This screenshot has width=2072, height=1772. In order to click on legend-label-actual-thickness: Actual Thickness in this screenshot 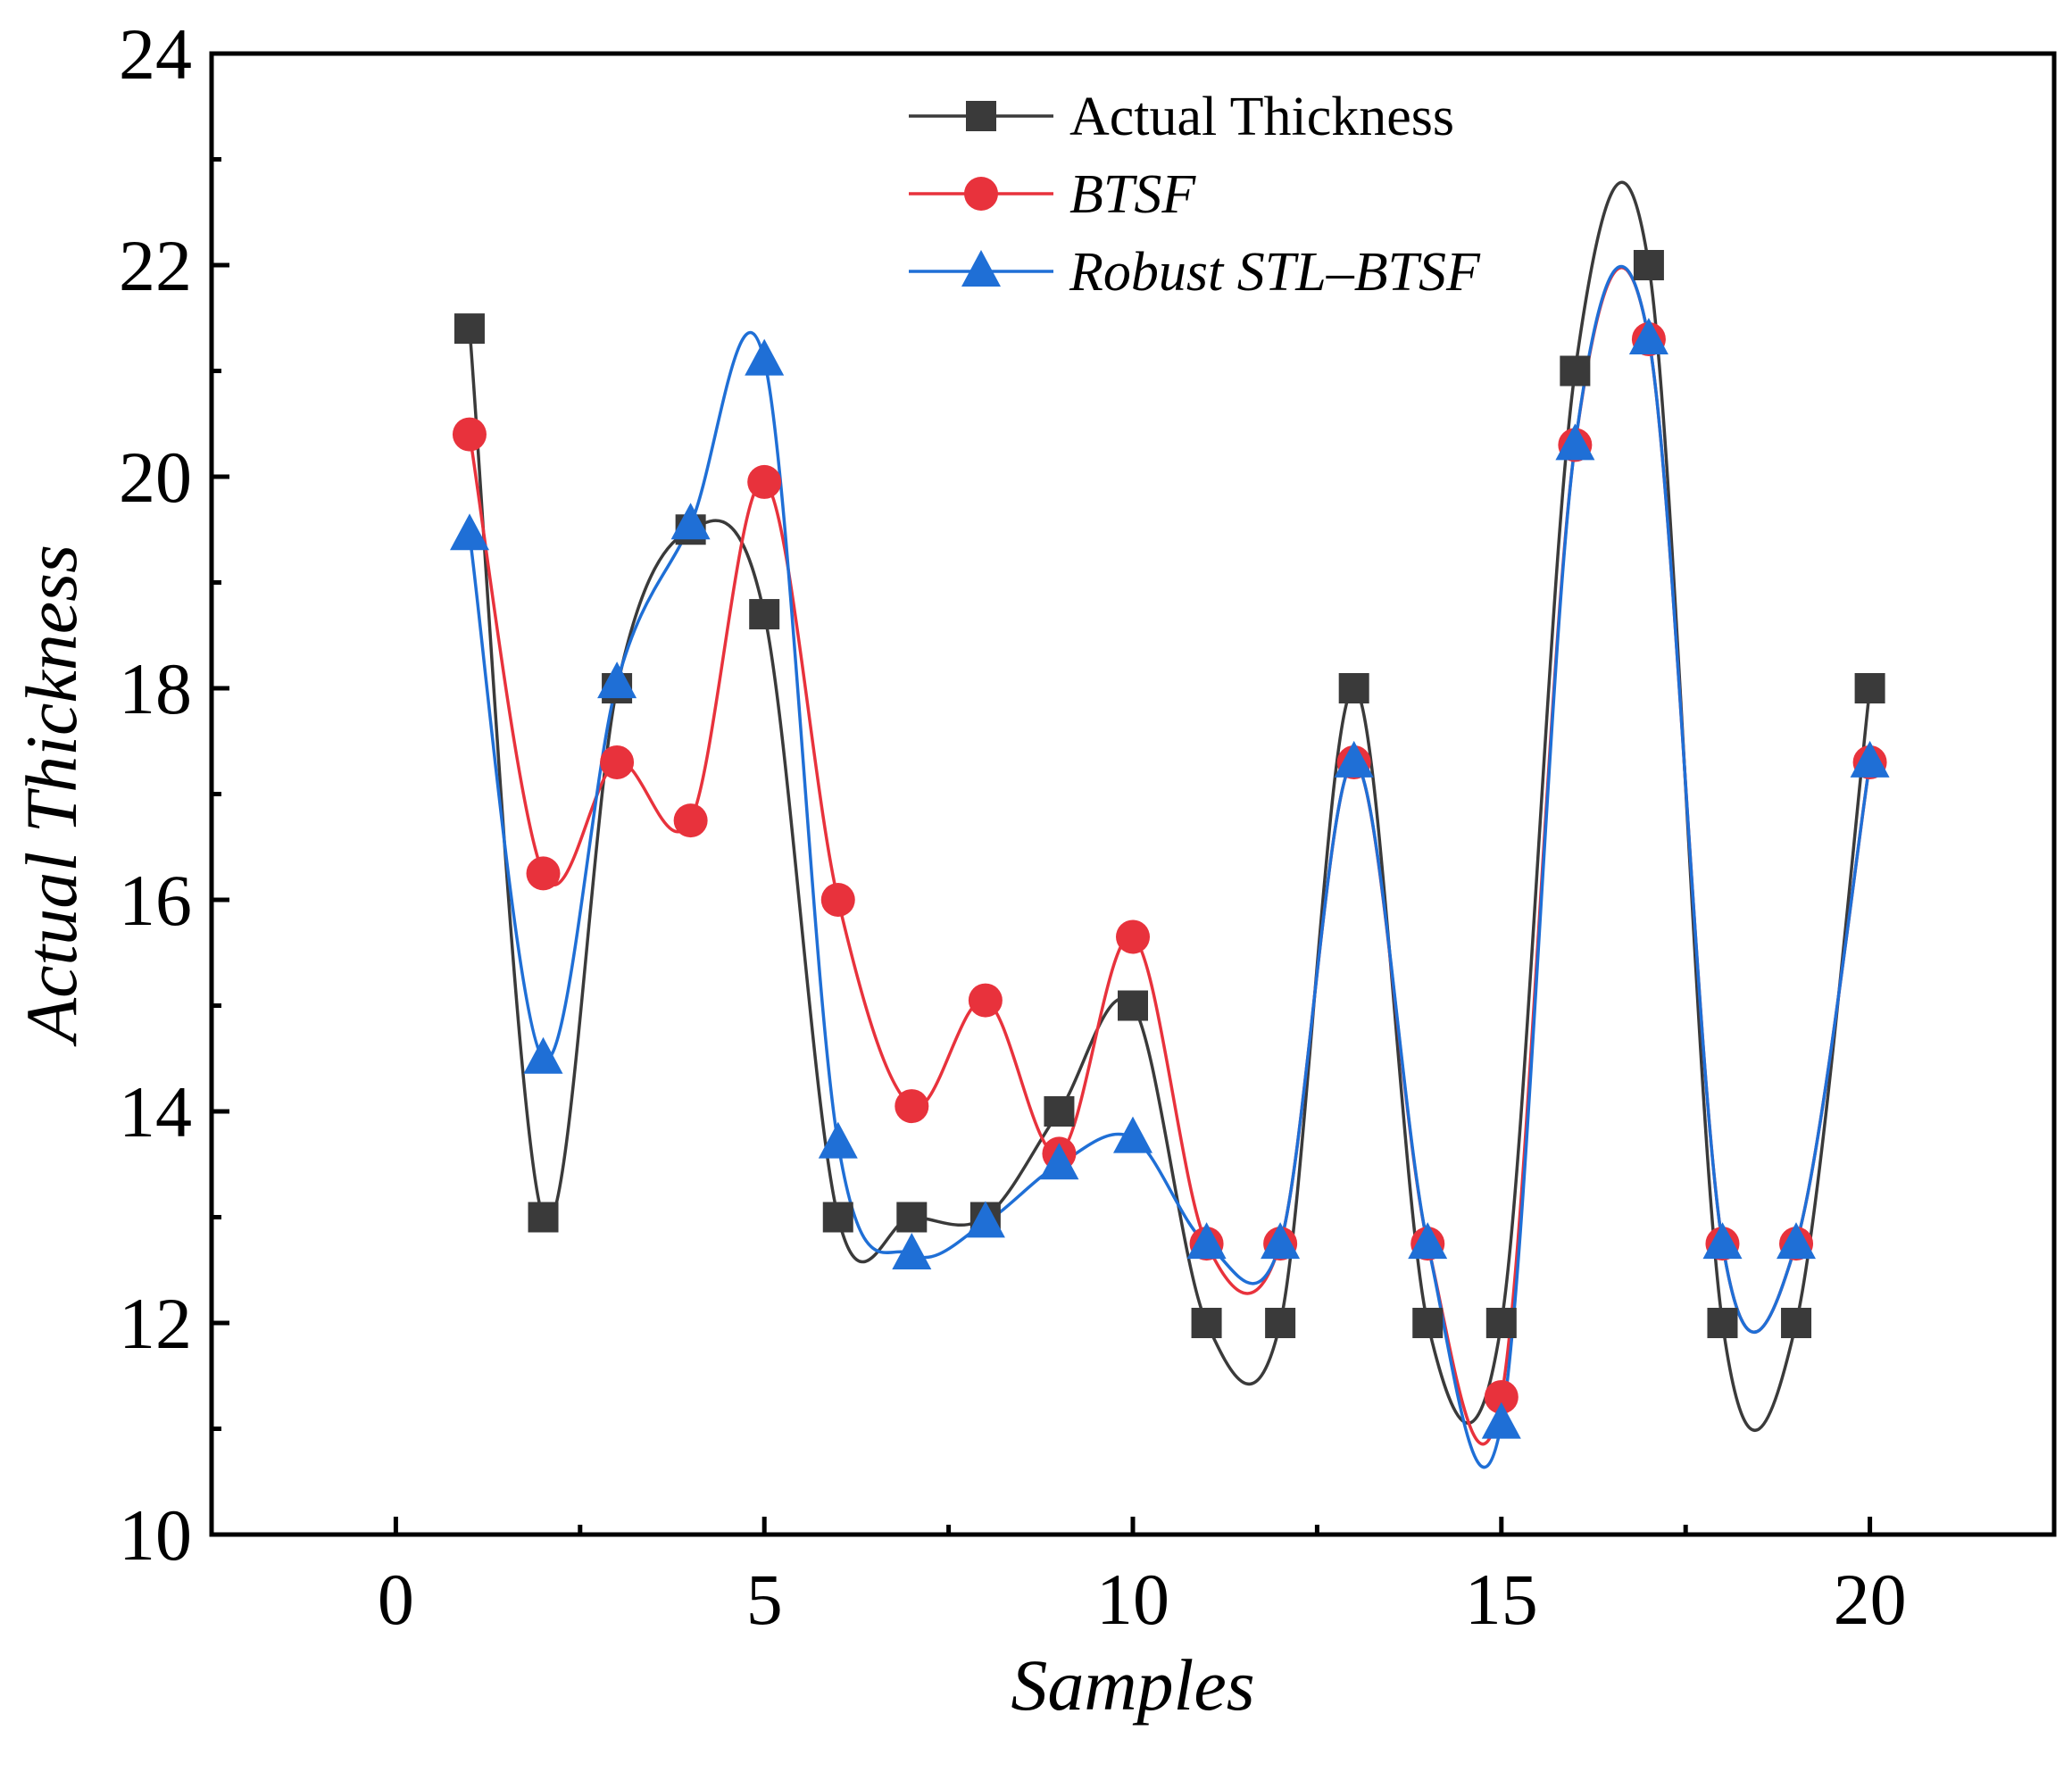, I will do `click(1261, 117)`.